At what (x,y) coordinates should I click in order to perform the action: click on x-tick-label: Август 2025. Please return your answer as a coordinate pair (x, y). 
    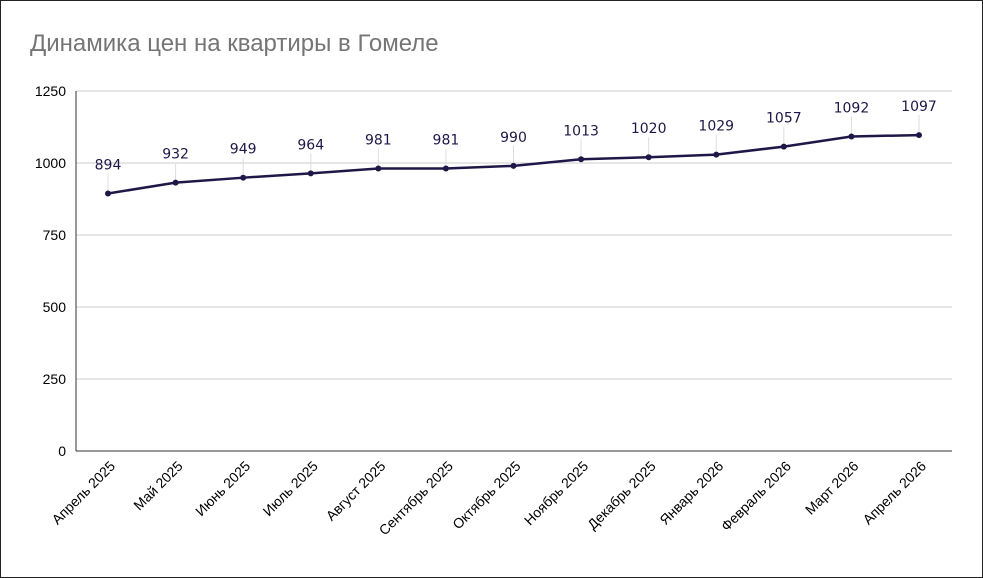
    Looking at the image, I should click on (356, 491).